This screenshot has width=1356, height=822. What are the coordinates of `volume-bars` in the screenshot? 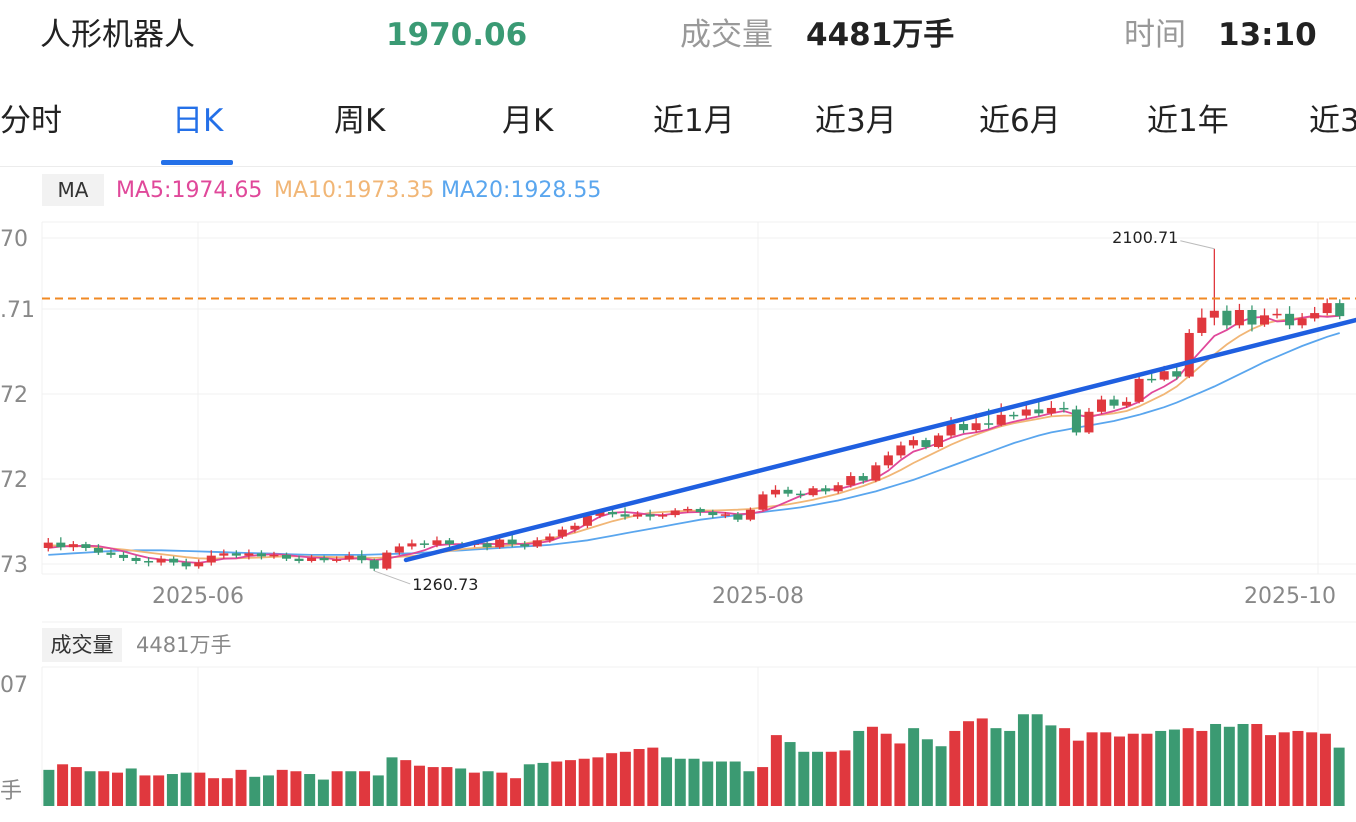 It's located at (694, 760).